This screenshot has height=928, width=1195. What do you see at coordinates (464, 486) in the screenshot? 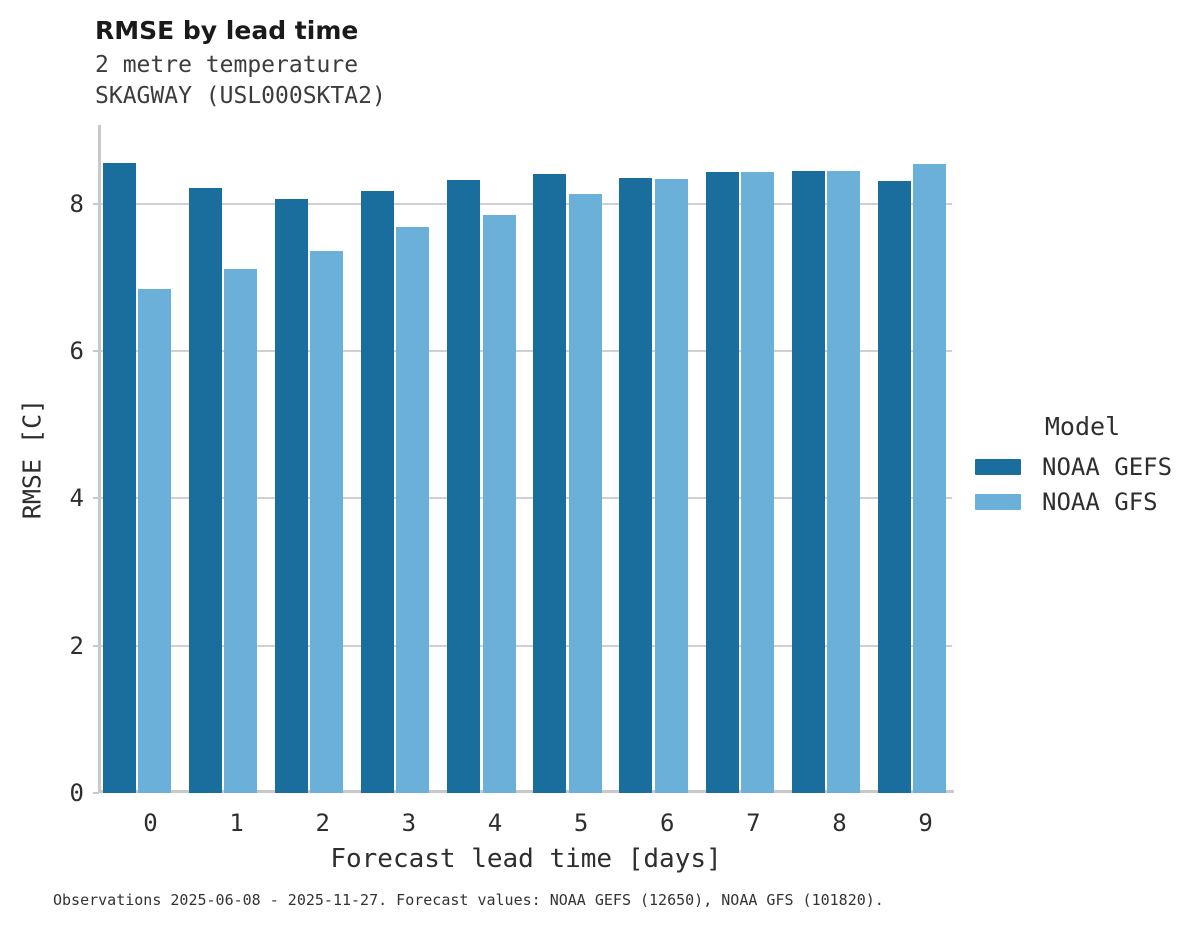
I see `bar-noaa-gefs-day4` at bounding box center [464, 486].